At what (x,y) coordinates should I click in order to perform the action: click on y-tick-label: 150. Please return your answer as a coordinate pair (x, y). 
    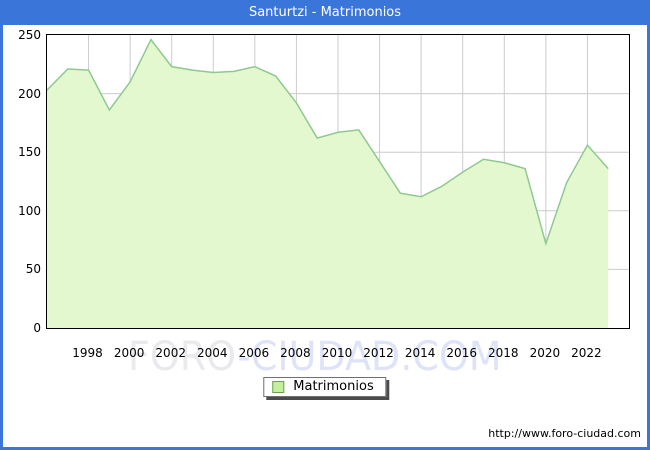
    Looking at the image, I should click on (29, 152).